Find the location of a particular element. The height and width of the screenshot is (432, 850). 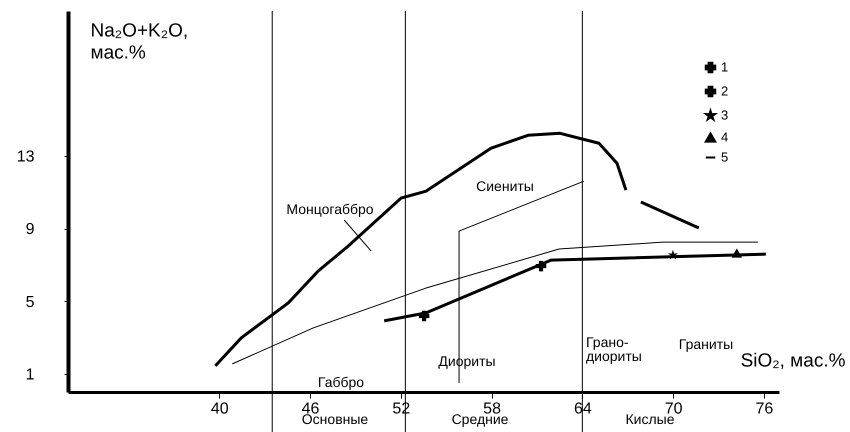

legend-label: 1 is located at coordinates (724, 67).